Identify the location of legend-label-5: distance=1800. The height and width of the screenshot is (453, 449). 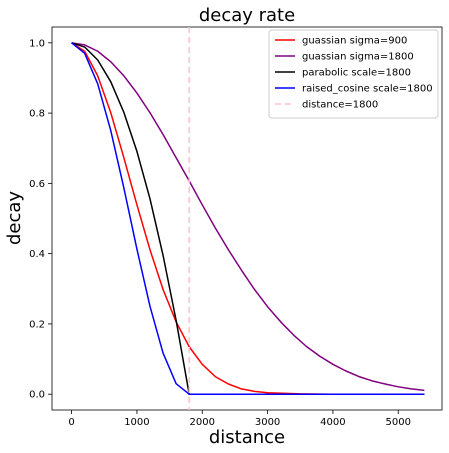
(340, 105).